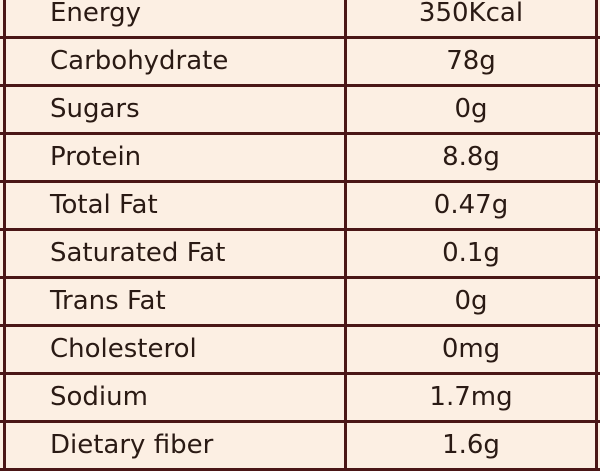 This screenshot has width=600, height=471. Describe the element at coordinates (300, 159) in the screenshot. I see `table-row: Protein 8.8g` at that location.